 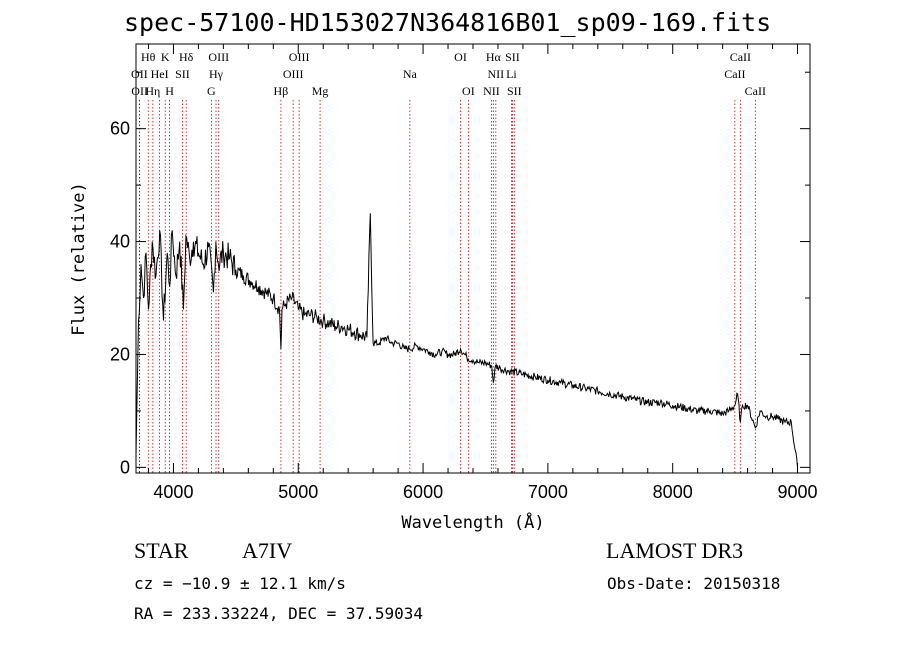 I want to click on x-tick-label: 4000, so click(x=173, y=492).